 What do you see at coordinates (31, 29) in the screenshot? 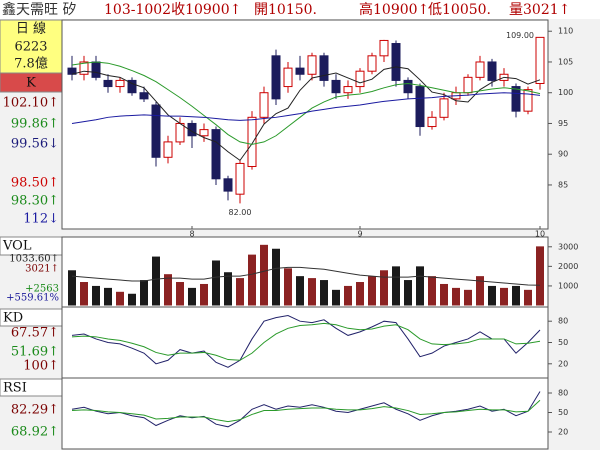
I see `period: 日 線` at bounding box center [31, 29].